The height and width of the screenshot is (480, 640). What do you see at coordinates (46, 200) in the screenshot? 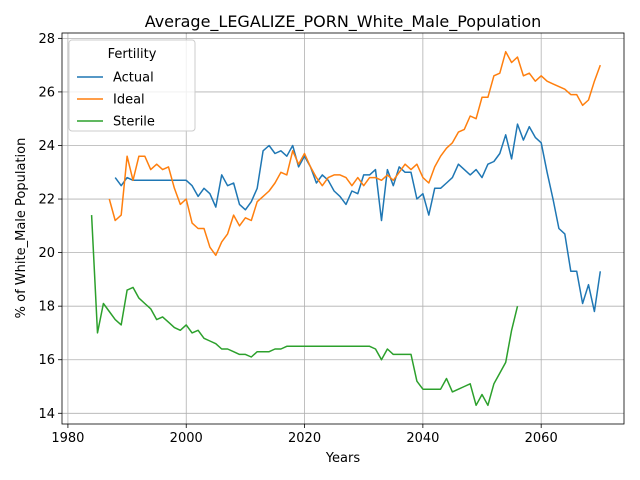
I see `y-tick-label: 22` at bounding box center [46, 200].